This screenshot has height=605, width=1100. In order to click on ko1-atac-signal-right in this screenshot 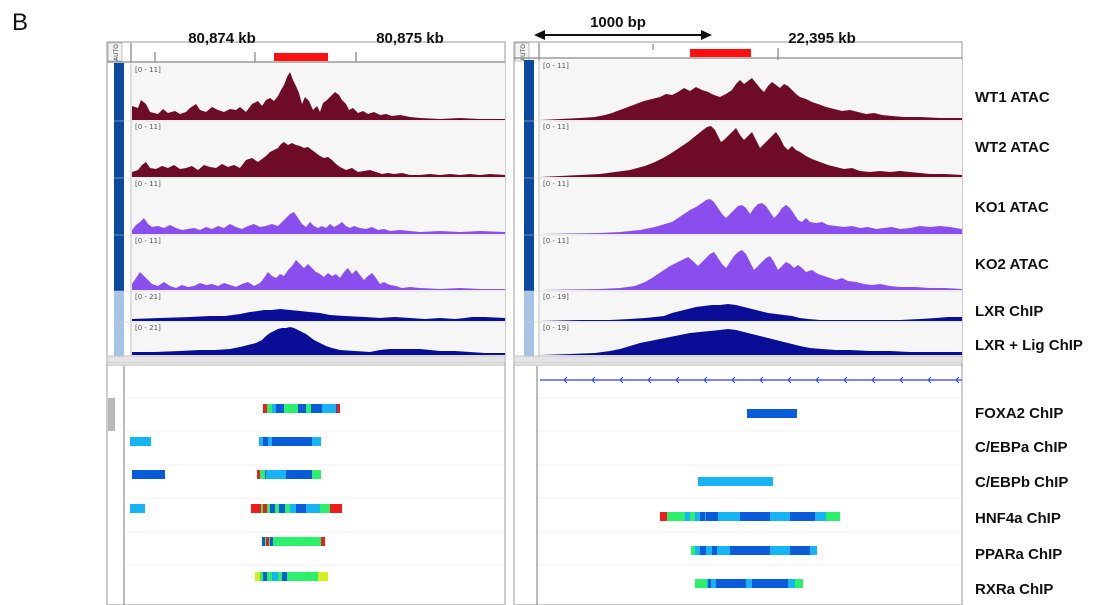, I will do `click(751, 216)`.